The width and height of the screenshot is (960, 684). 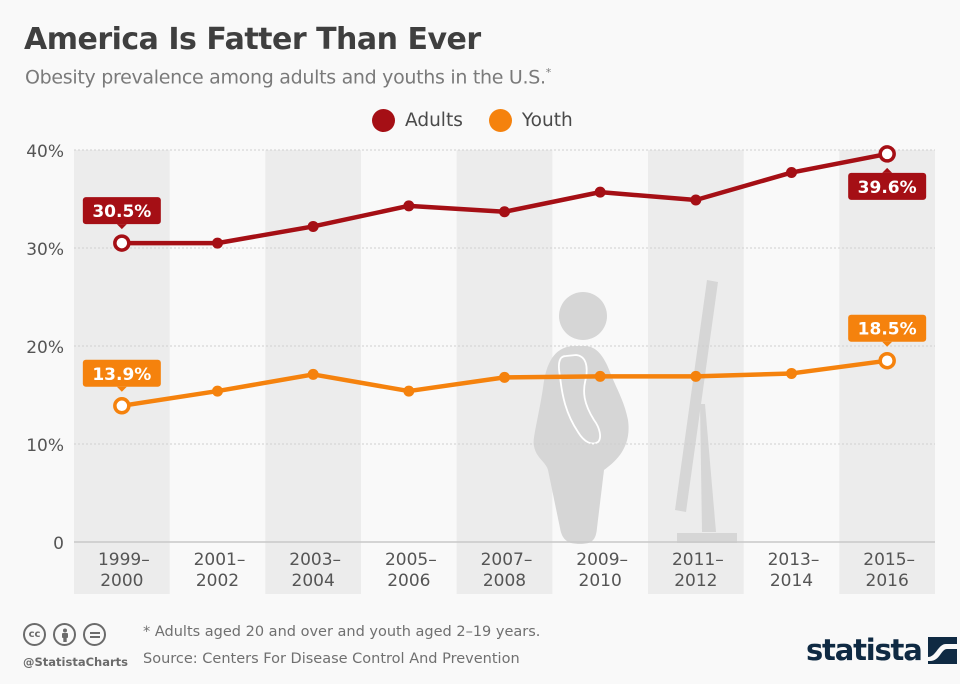 What do you see at coordinates (548, 72) in the screenshot?
I see `subtitle-footnote-marker: *` at bounding box center [548, 72].